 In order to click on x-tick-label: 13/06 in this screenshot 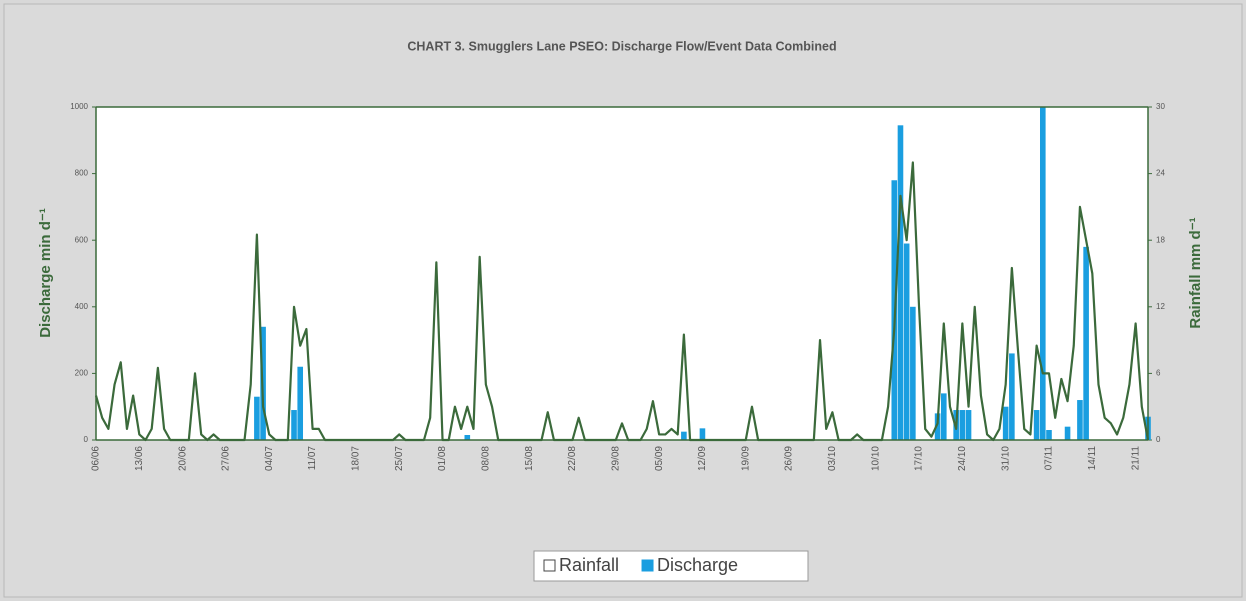, I will do `click(139, 458)`.